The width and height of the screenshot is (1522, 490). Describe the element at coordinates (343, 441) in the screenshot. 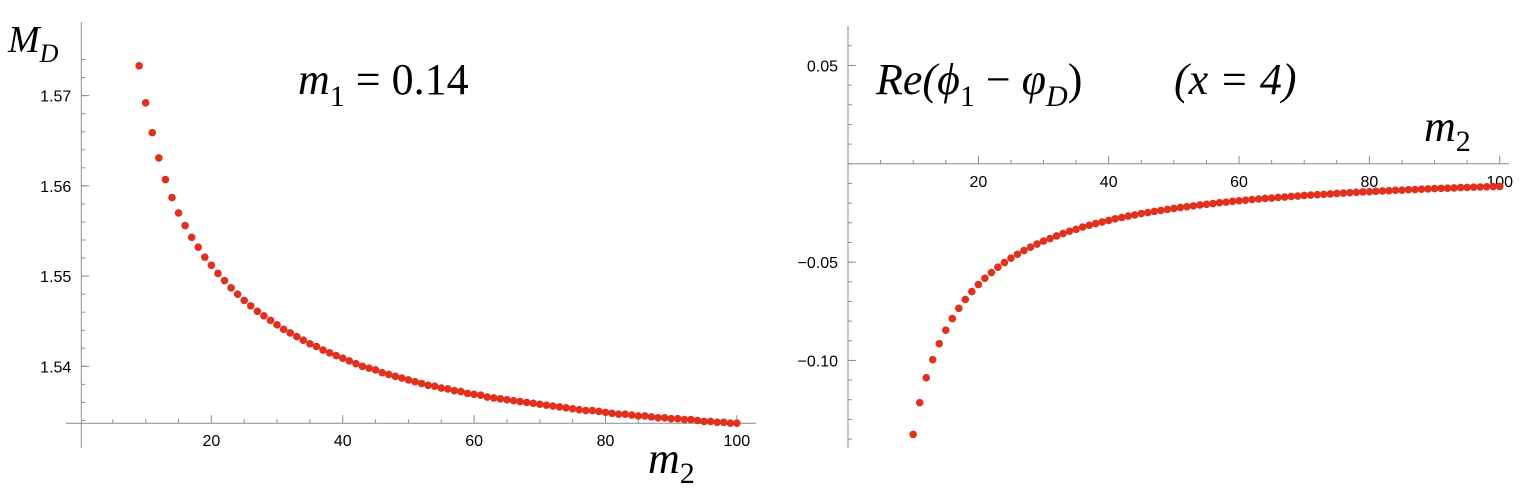

I see `left-x-tick-label: 40` at that location.